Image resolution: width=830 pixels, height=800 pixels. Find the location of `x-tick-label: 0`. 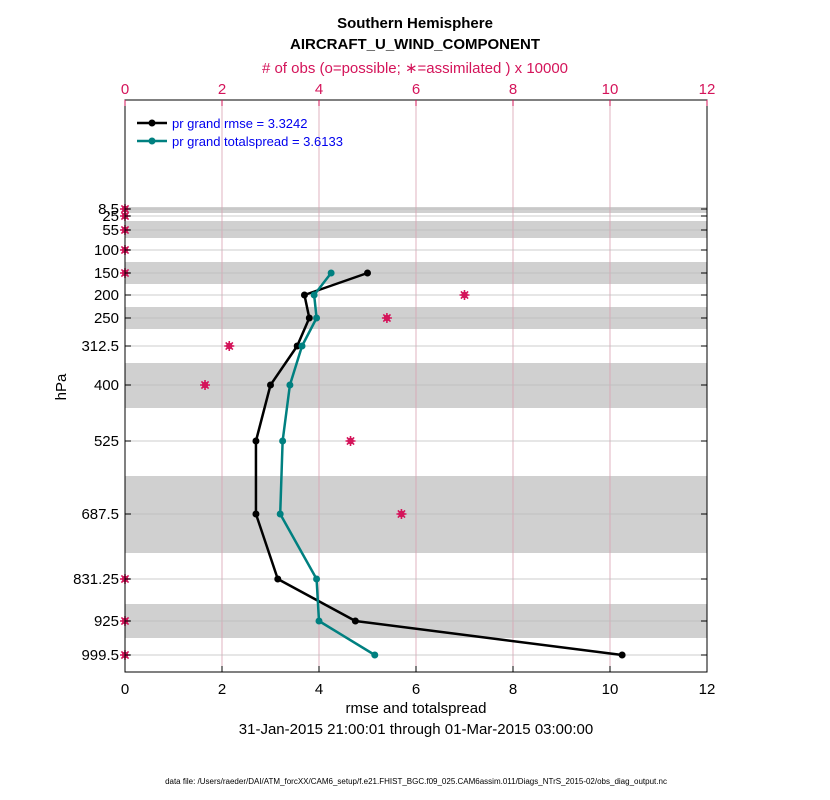

x-tick-label: 0 is located at coordinates (125, 689).